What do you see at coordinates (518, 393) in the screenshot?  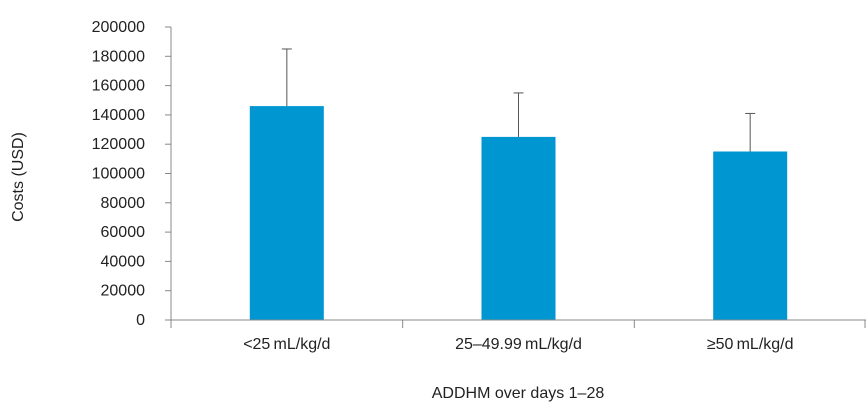 I see `x-axis-label: ADDHM over days 1–28` at bounding box center [518, 393].